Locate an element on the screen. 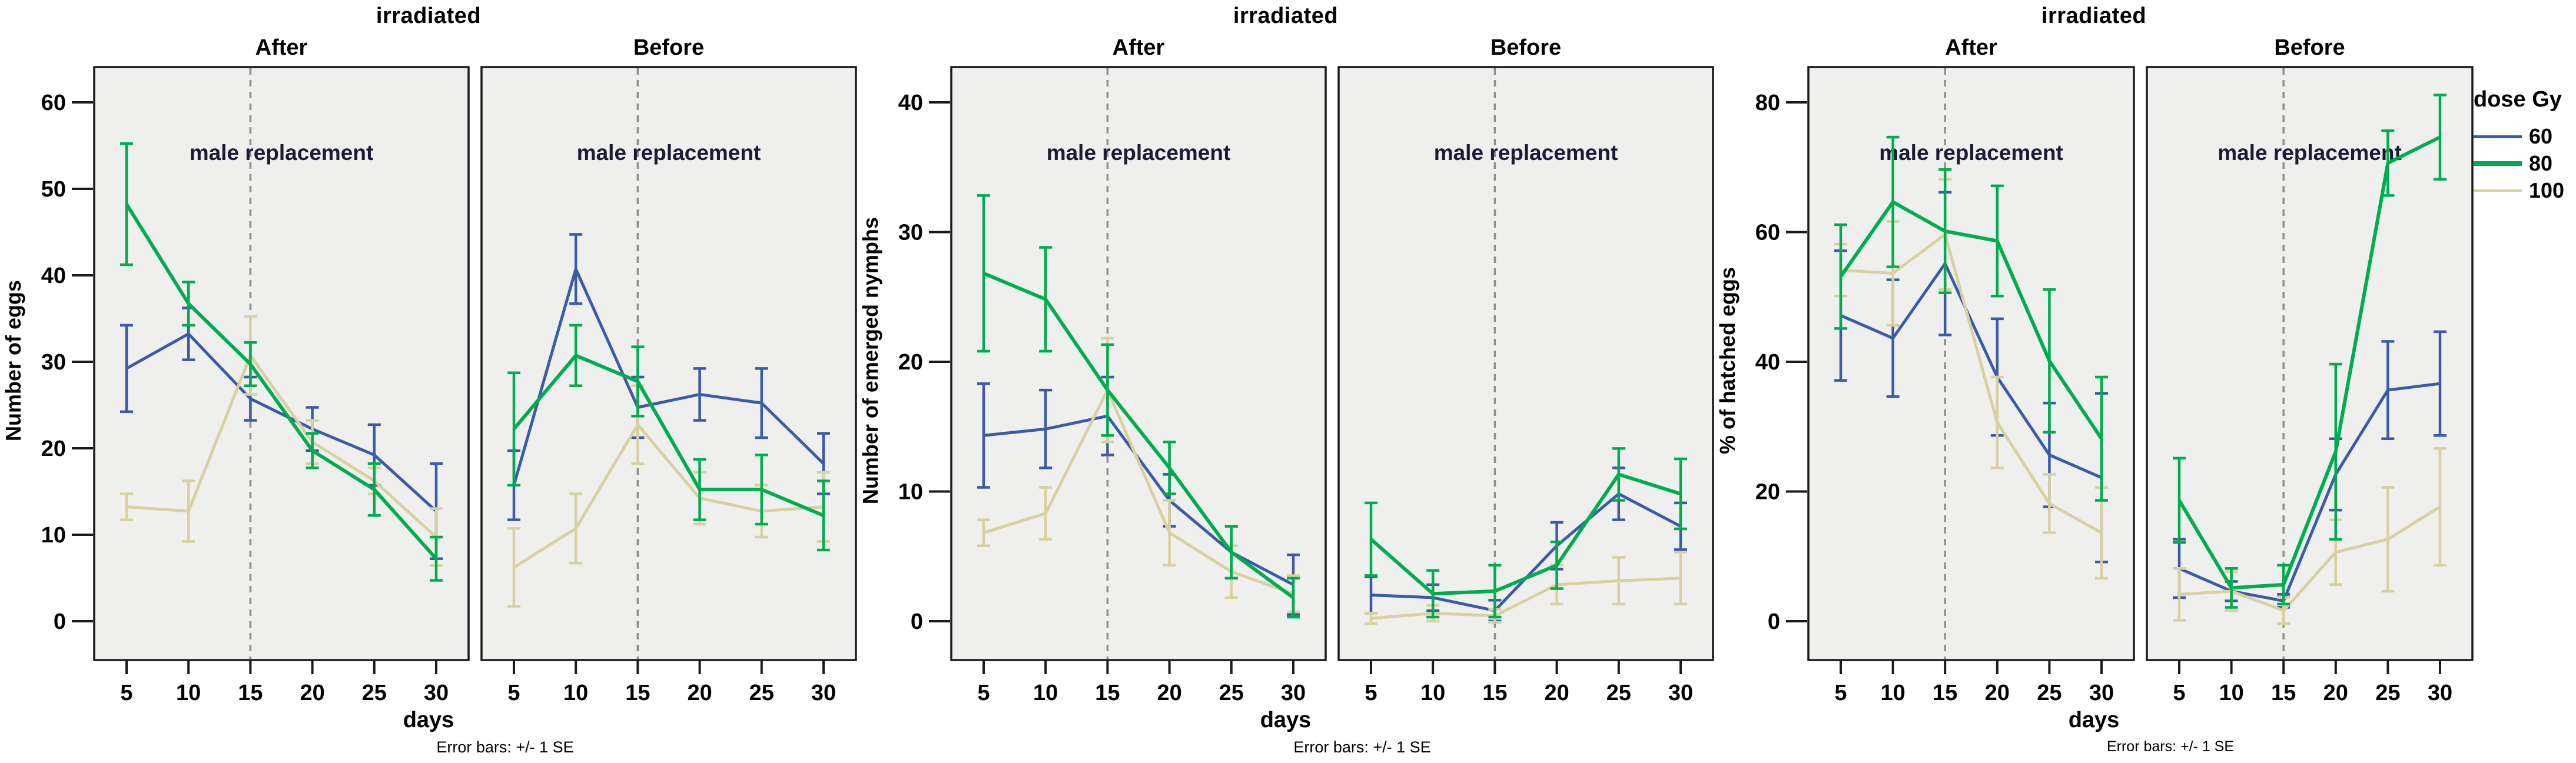 Image resolution: width=2576 pixels, height=763 pixels. legend-entry-label: 100 is located at coordinates (2547, 190).